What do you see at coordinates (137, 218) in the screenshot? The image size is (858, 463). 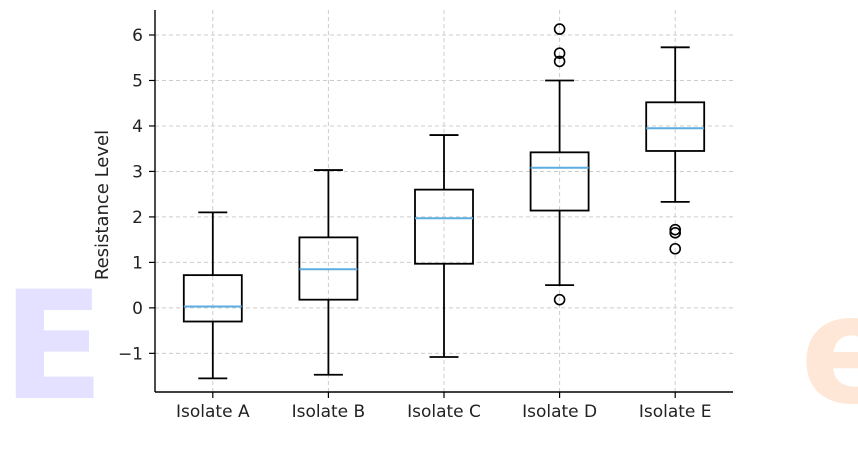 I see `y-tick-label: 2` at bounding box center [137, 218].